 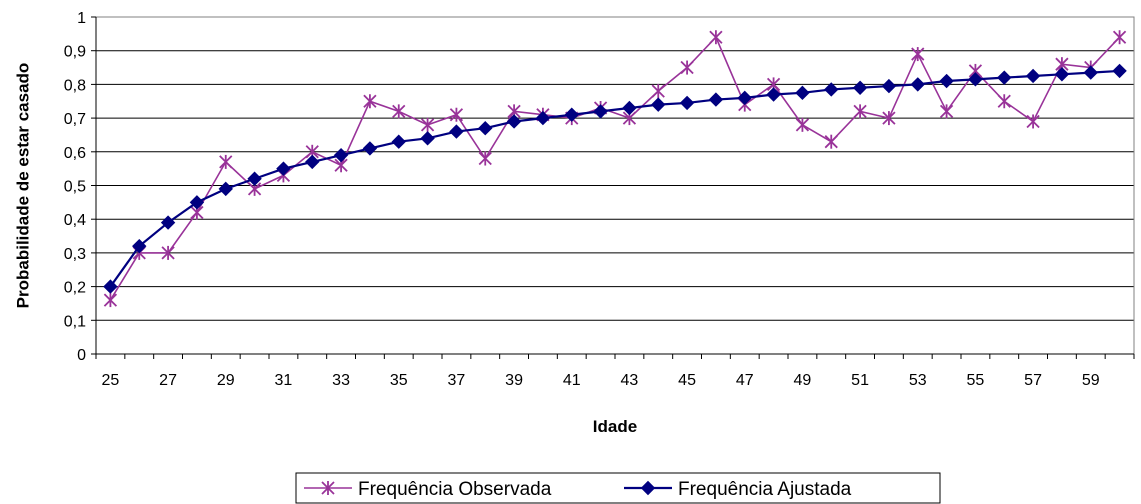 What do you see at coordinates (81, 18) in the screenshot?
I see `y-tick-label: 1` at bounding box center [81, 18].